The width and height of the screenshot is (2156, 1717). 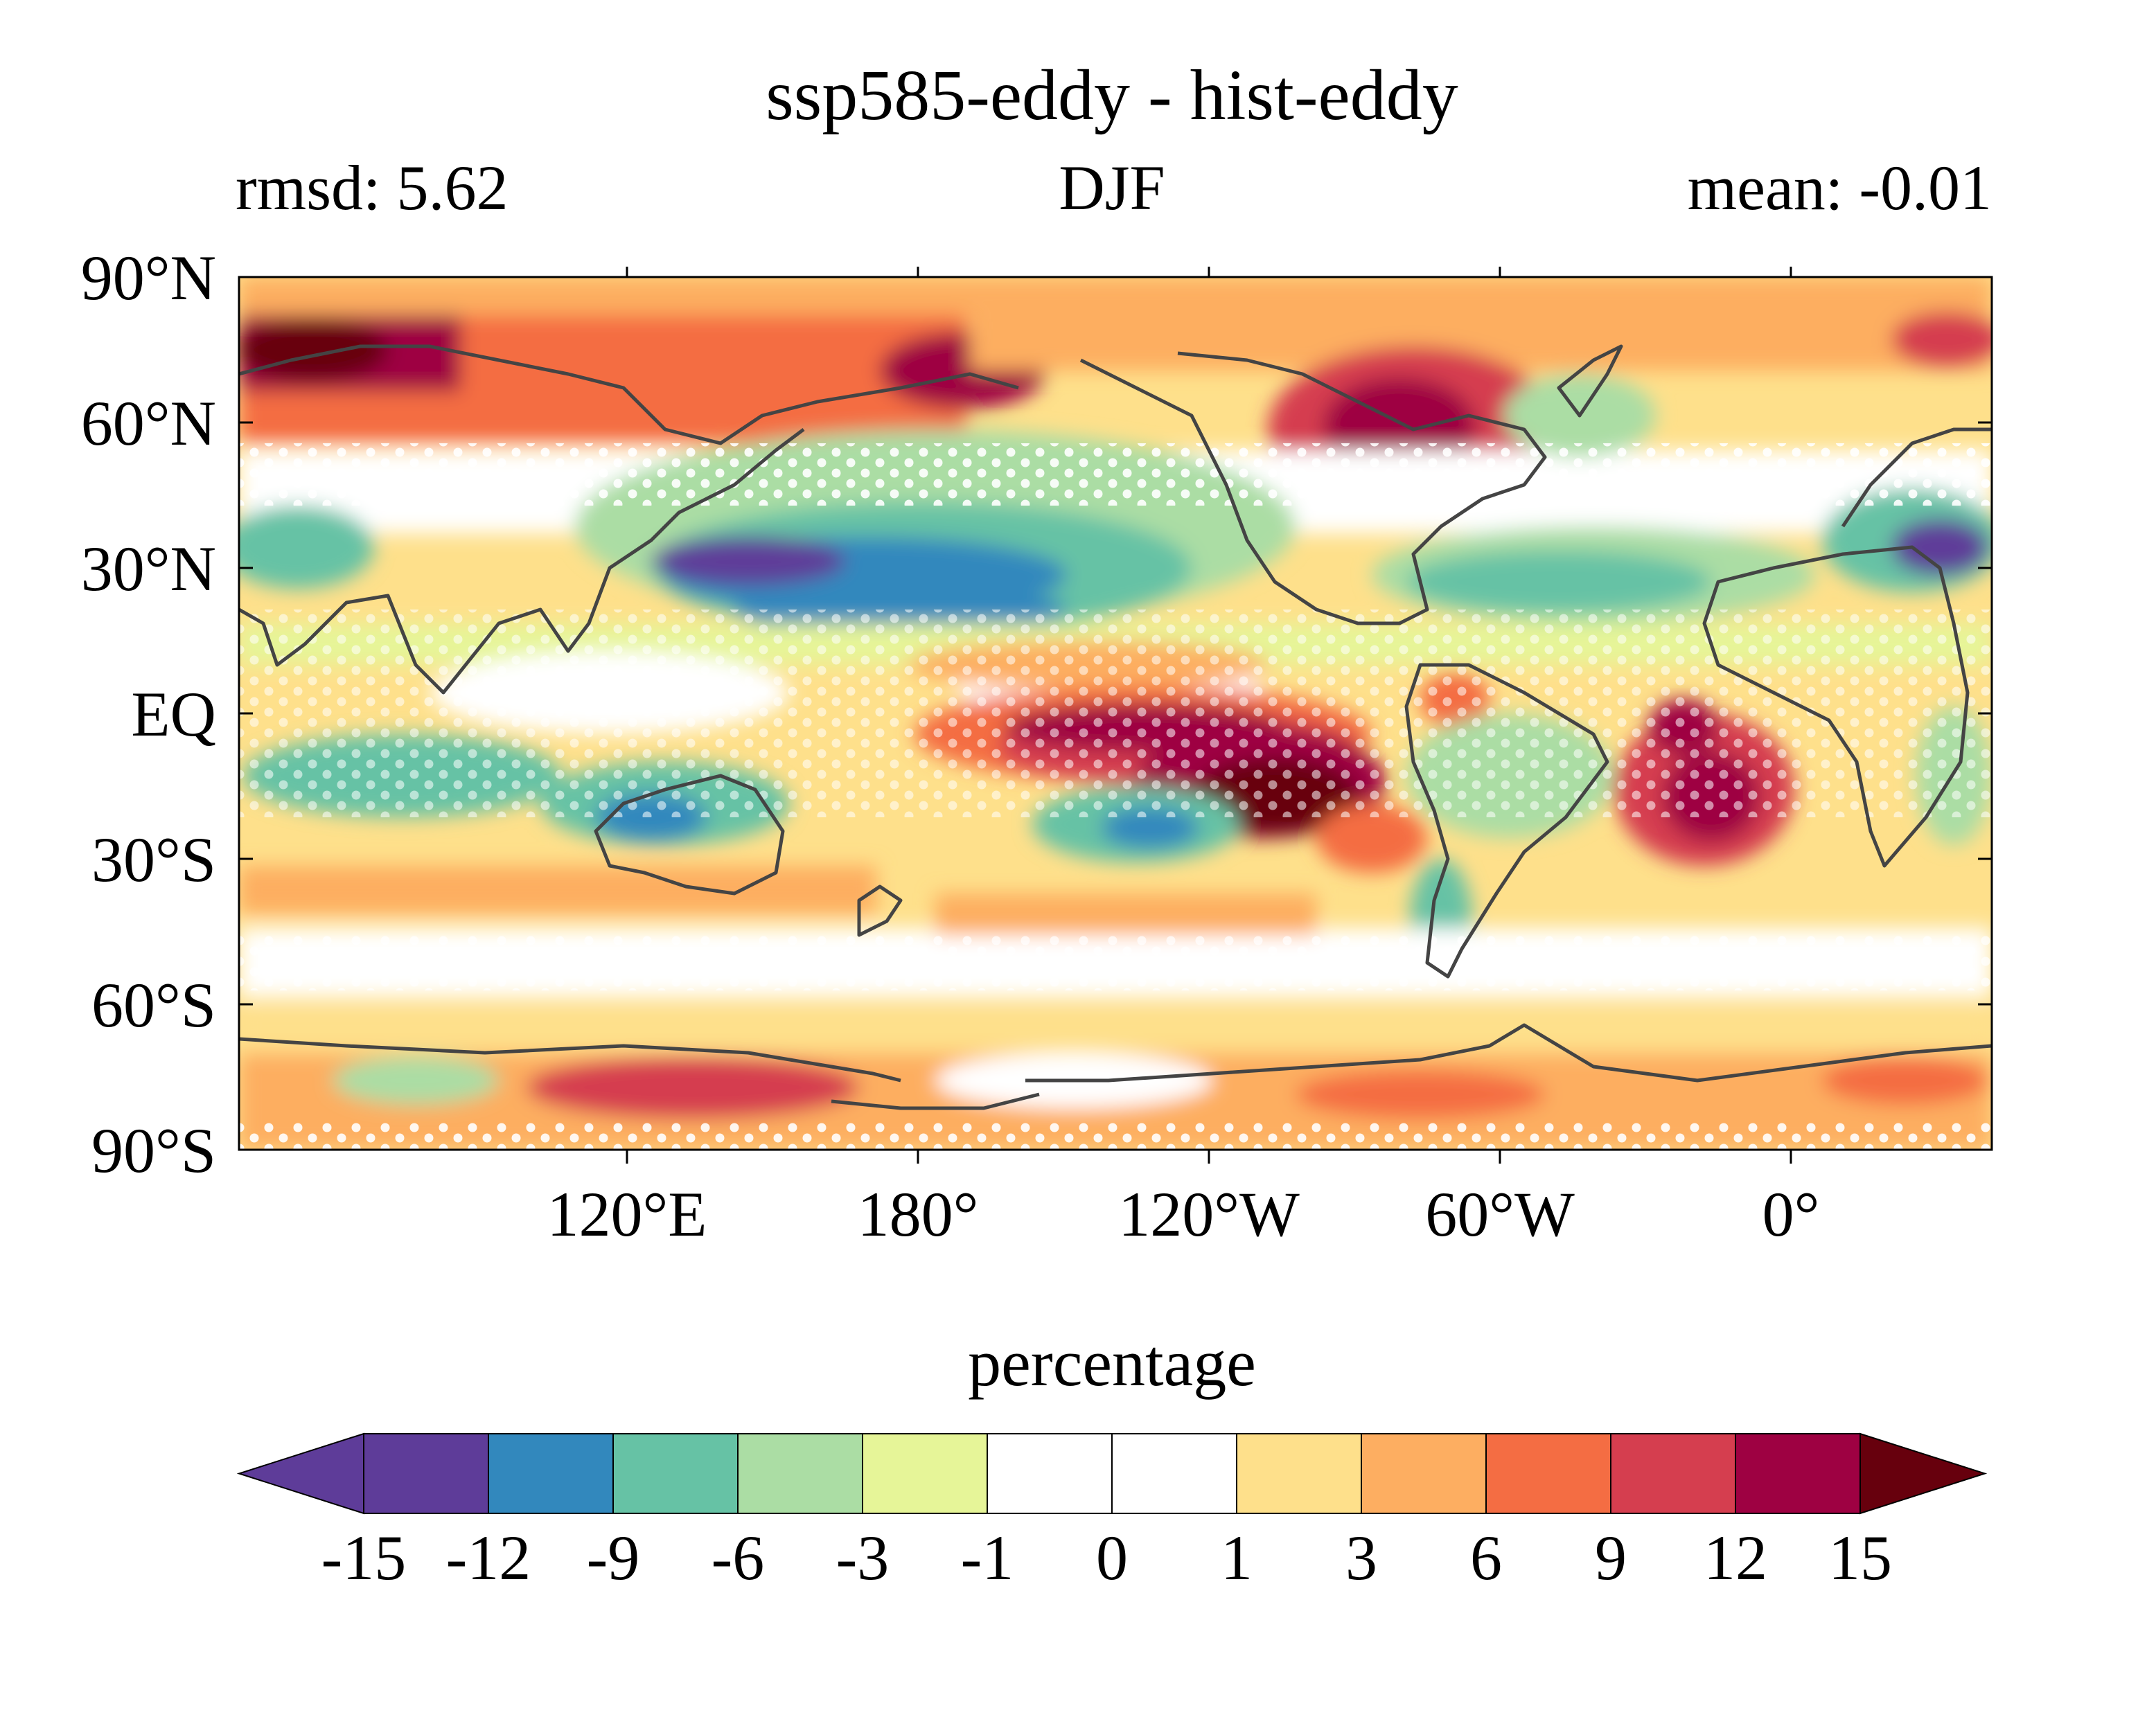 What do you see at coordinates (300, 1473) in the screenshot?
I see `colorbar-under-extension` at bounding box center [300, 1473].